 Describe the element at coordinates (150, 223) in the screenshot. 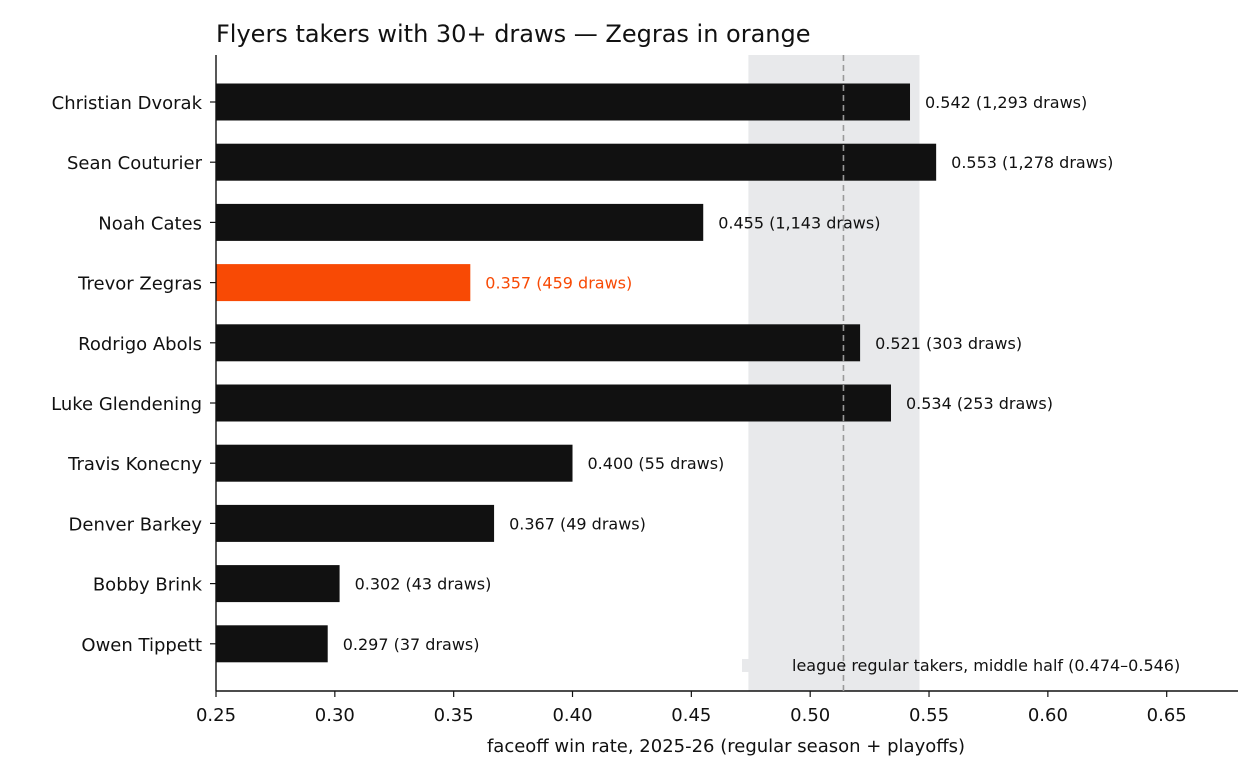

I see `category-label-3: Noah Cates` at that location.